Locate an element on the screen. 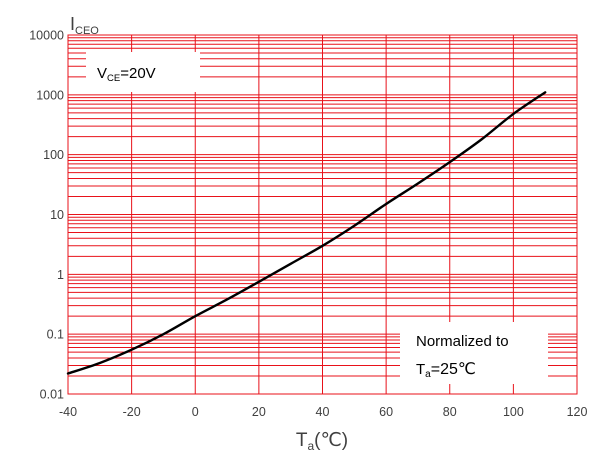 This screenshot has height=456, width=610. condition-annotation-prefix: V is located at coordinates (102, 73).